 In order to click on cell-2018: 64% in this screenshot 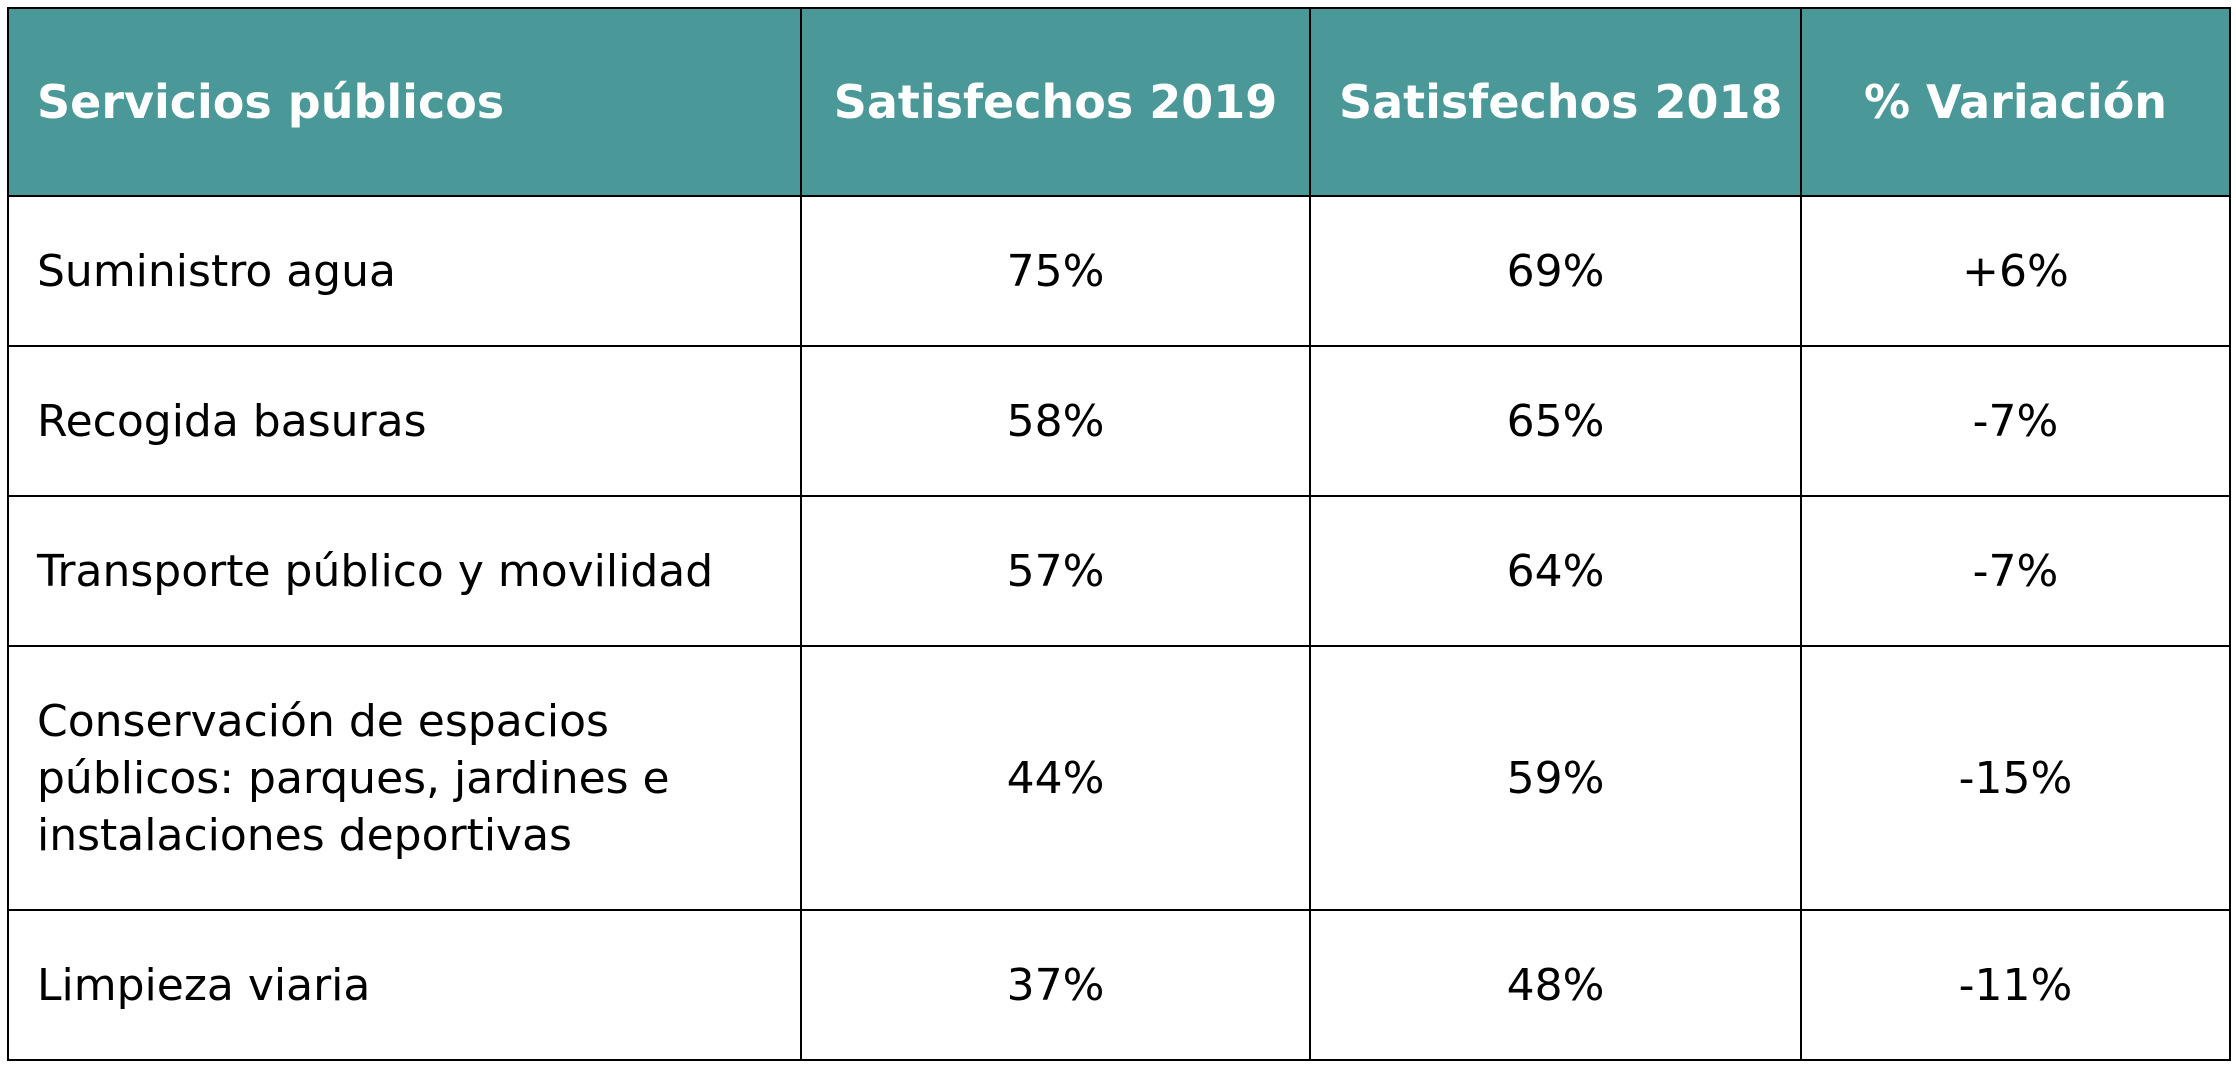, I will do `click(1555, 571)`.